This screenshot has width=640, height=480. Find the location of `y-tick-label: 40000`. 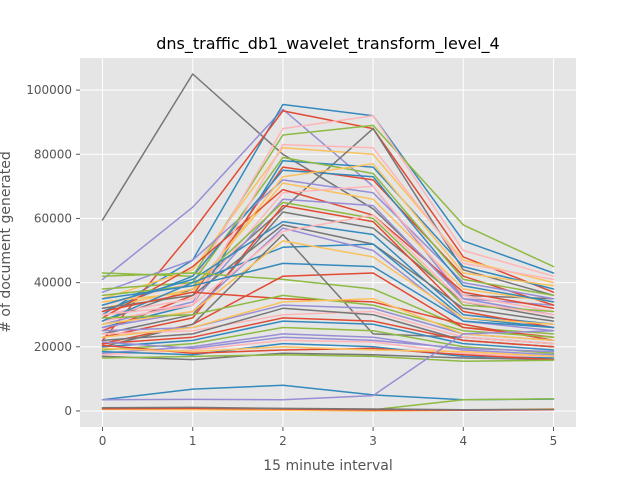

y-tick-label: 40000 is located at coordinates (53, 283).